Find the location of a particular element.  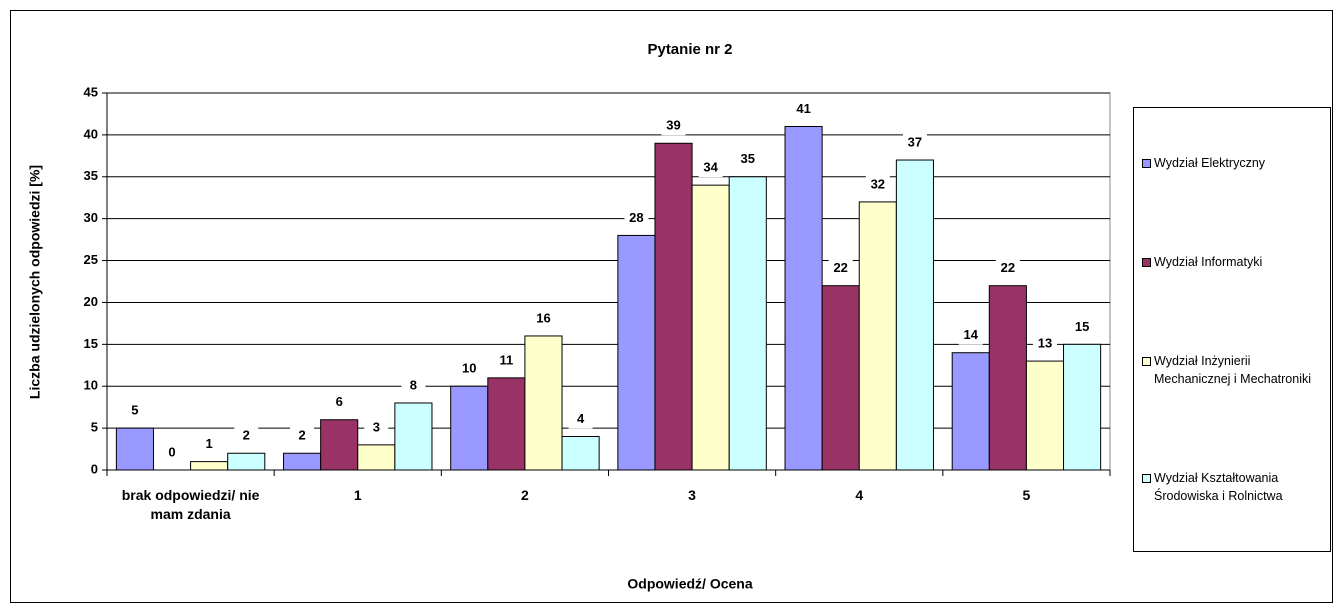

x-tick-label: 3 is located at coordinates (692, 495).